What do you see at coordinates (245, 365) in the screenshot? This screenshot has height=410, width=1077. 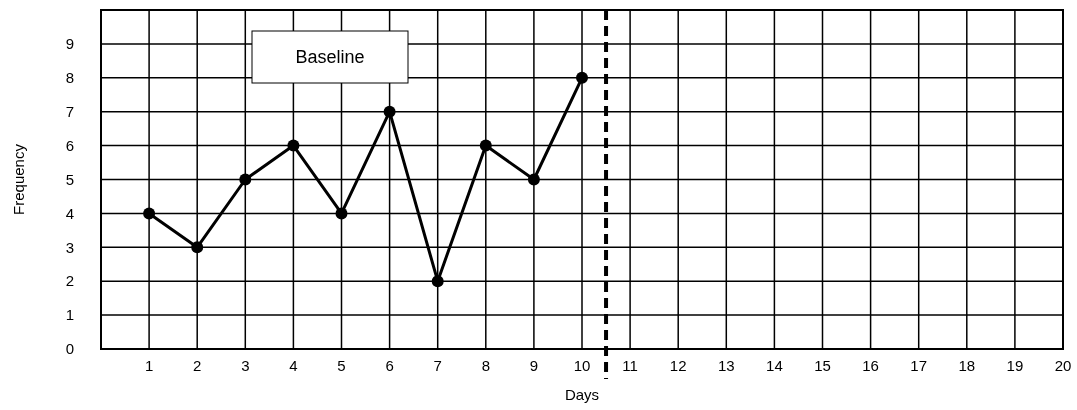 I see `x-tick-label: 3` at bounding box center [245, 365].